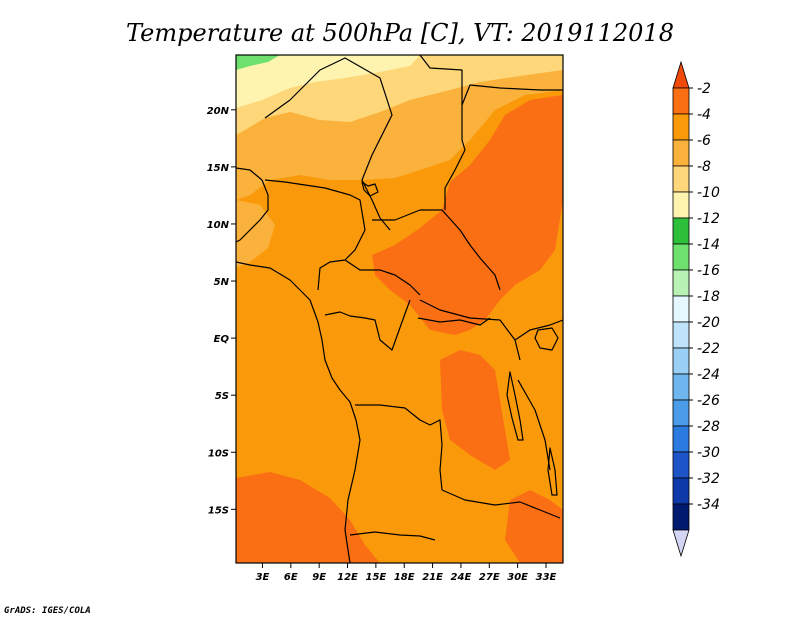 The image size is (800, 618). Describe the element at coordinates (375, 577) in the screenshot. I see `x-tick-label: 15E` at that location.